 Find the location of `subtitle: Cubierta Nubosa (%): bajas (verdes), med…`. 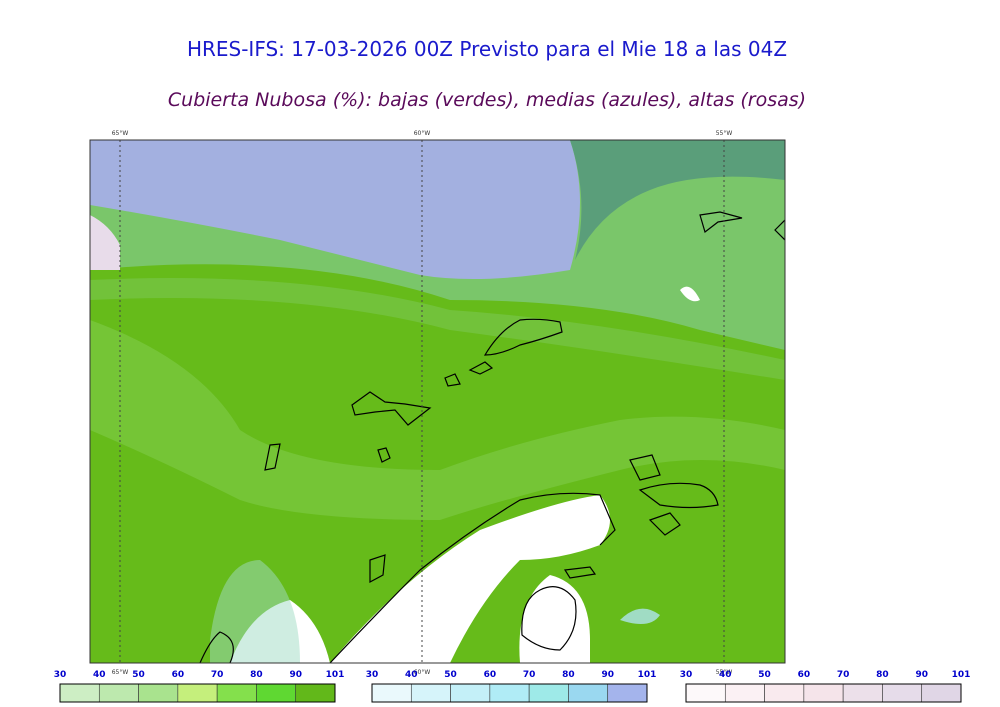

subtitle: Cubierta Nubosa (%): bajas (verdes), med… is located at coordinates (487, 100).